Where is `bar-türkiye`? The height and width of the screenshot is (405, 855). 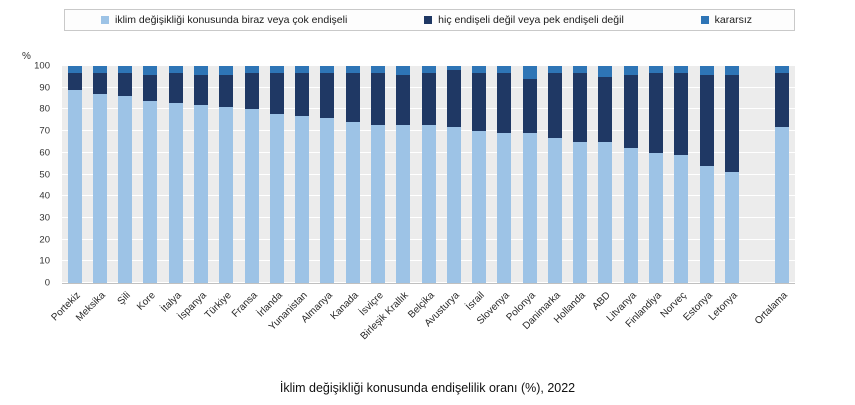
bar-türkiye is located at coordinates (226, 174).